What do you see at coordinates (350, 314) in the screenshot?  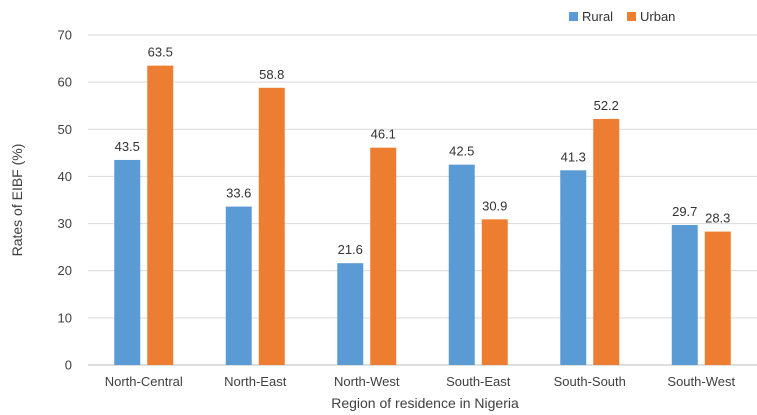 I see `bar-rural-north-west` at bounding box center [350, 314].